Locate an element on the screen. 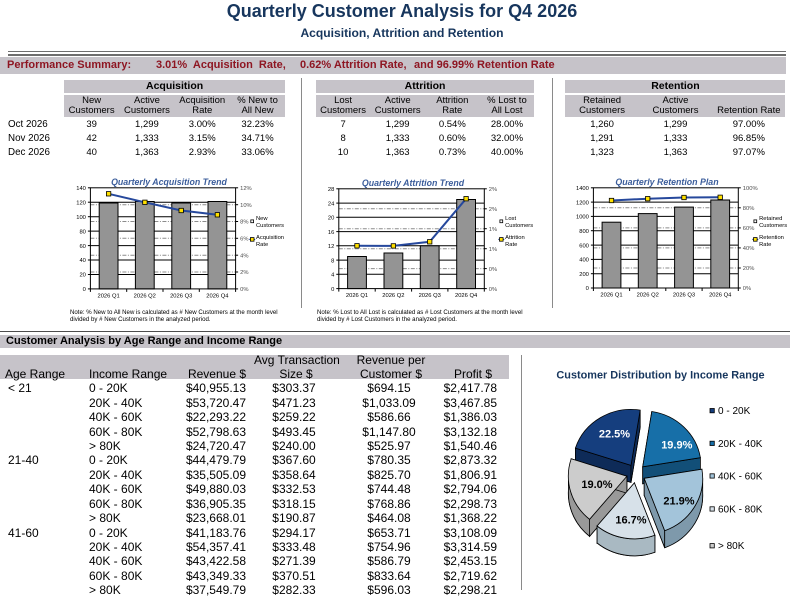 Image resolution: width=790 pixels, height=598 pixels. svg-text: 200 is located at coordinates (584, 275).